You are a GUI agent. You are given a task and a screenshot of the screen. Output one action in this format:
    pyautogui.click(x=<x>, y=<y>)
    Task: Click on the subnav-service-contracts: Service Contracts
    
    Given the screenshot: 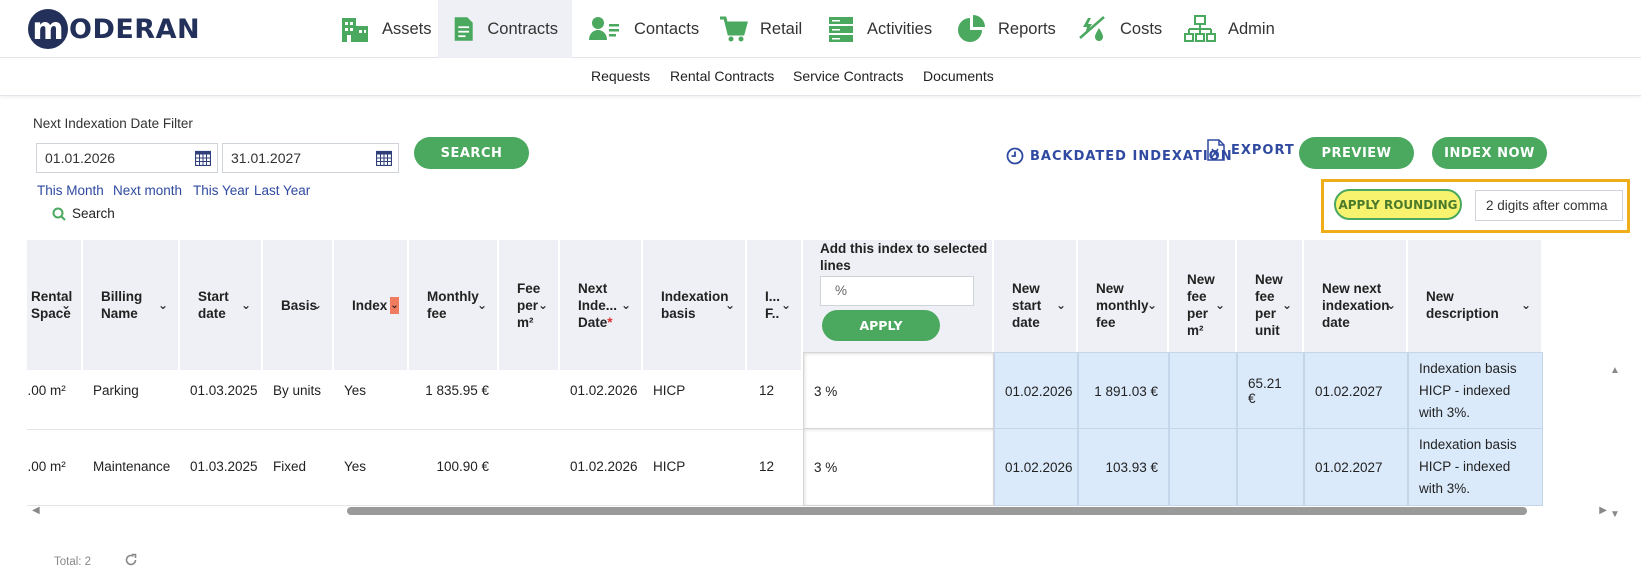 What is the action you would take?
    pyautogui.click(x=848, y=76)
    